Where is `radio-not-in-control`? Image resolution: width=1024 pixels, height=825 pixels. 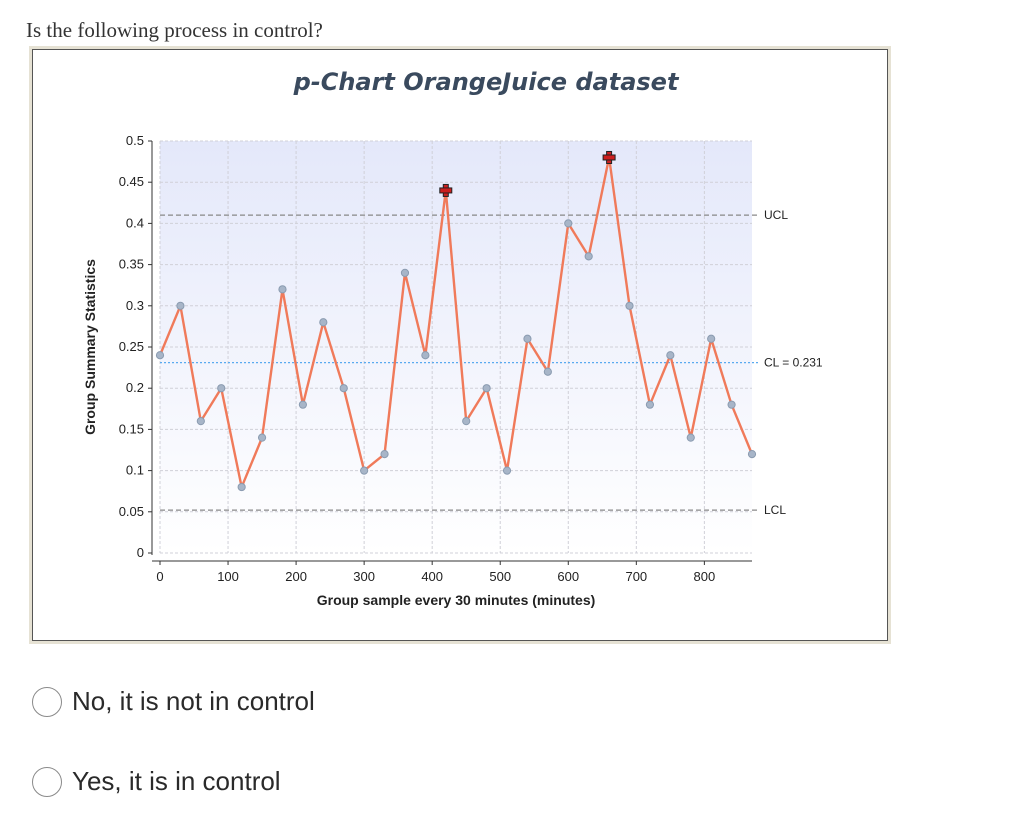
radio-not-in-control is located at coordinates (47, 701).